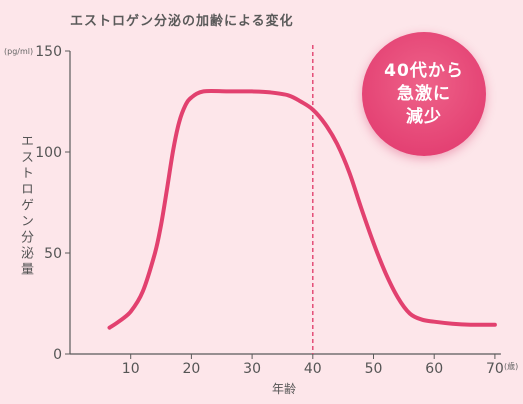 The width and height of the screenshot is (523, 404). What do you see at coordinates (182, 21) in the screenshot?
I see `chart-title: エストロゲン分泌の加齢による変化` at bounding box center [182, 21].